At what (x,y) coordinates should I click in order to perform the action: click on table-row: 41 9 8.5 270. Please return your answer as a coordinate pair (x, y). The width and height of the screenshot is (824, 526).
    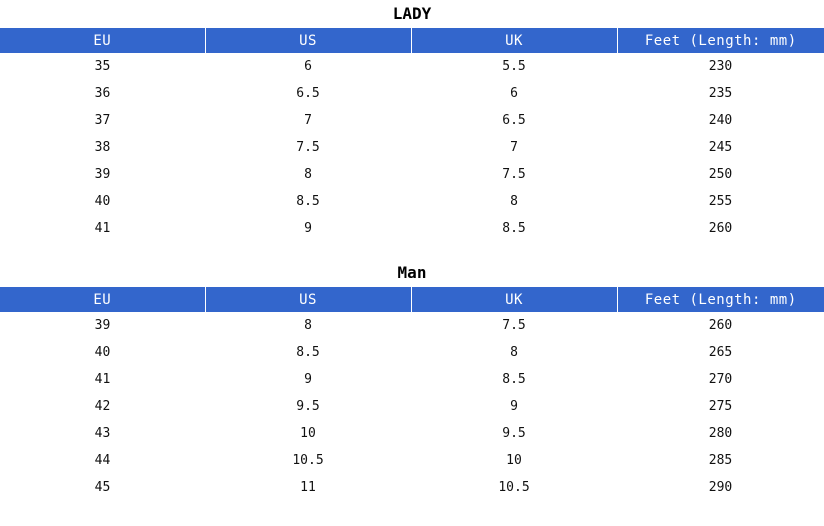
    Looking at the image, I should click on (412, 379).